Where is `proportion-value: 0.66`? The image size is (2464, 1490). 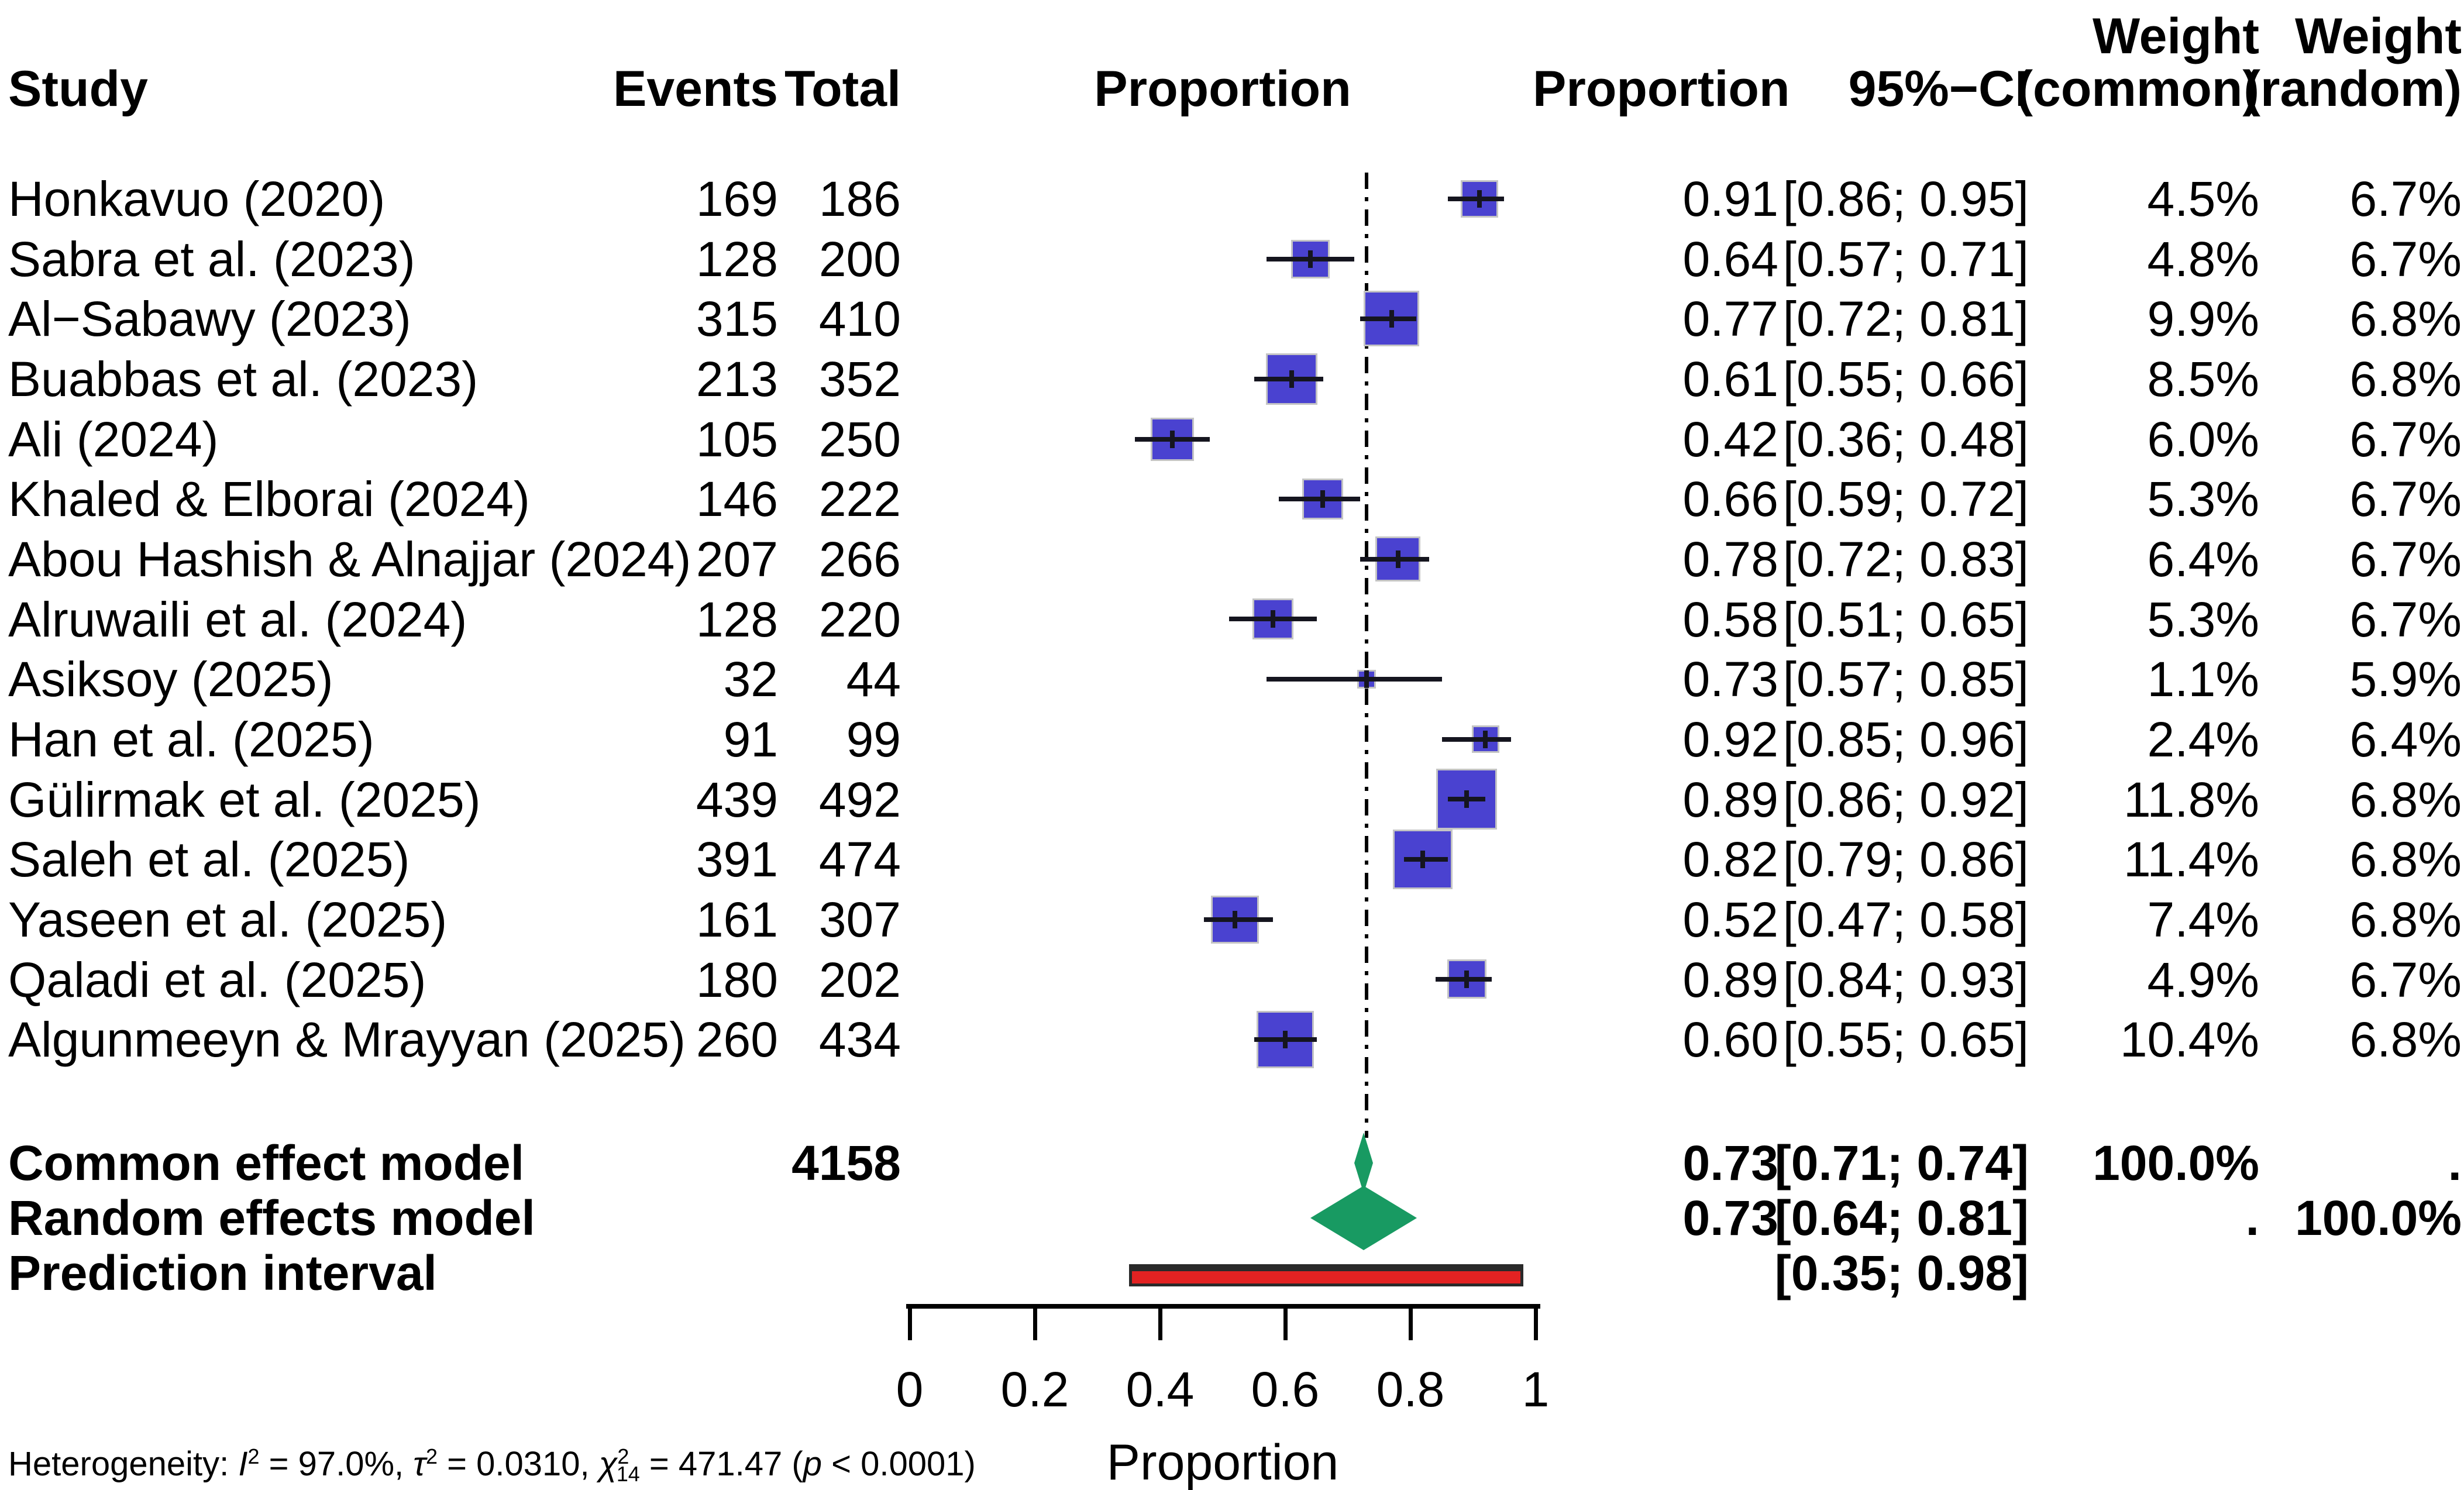
proportion-value: 0.66 is located at coordinates (1731, 500).